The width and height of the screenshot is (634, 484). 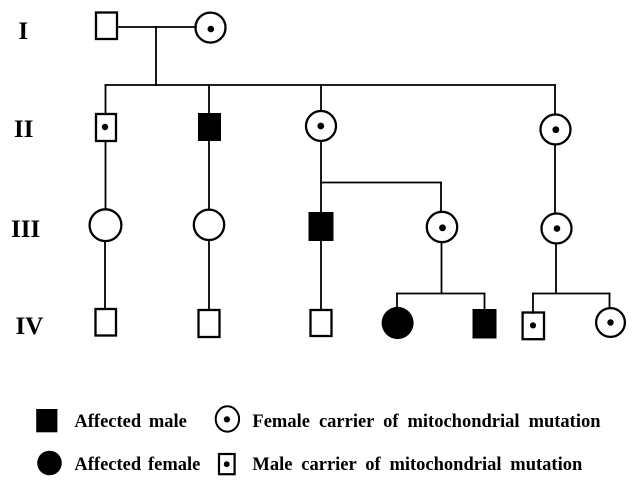 What do you see at coordinates (417, 465) in the screenshot?
I see `svg-text:Male carrier of mitochondrial: Male carrier of mitochondrial mutation` at bounding box center [417, 465].